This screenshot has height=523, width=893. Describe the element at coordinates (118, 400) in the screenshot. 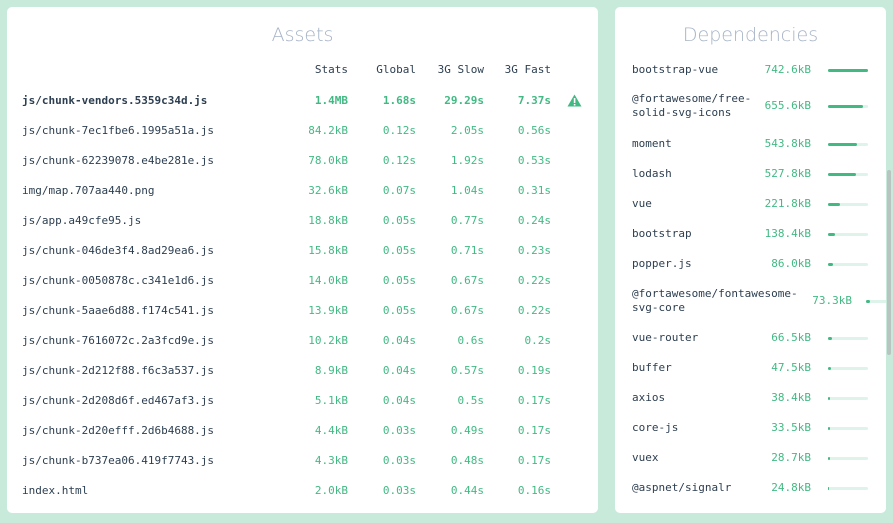

I see `asset-name: js/chunk-2d208d6f.ed467af3.js` at that location.